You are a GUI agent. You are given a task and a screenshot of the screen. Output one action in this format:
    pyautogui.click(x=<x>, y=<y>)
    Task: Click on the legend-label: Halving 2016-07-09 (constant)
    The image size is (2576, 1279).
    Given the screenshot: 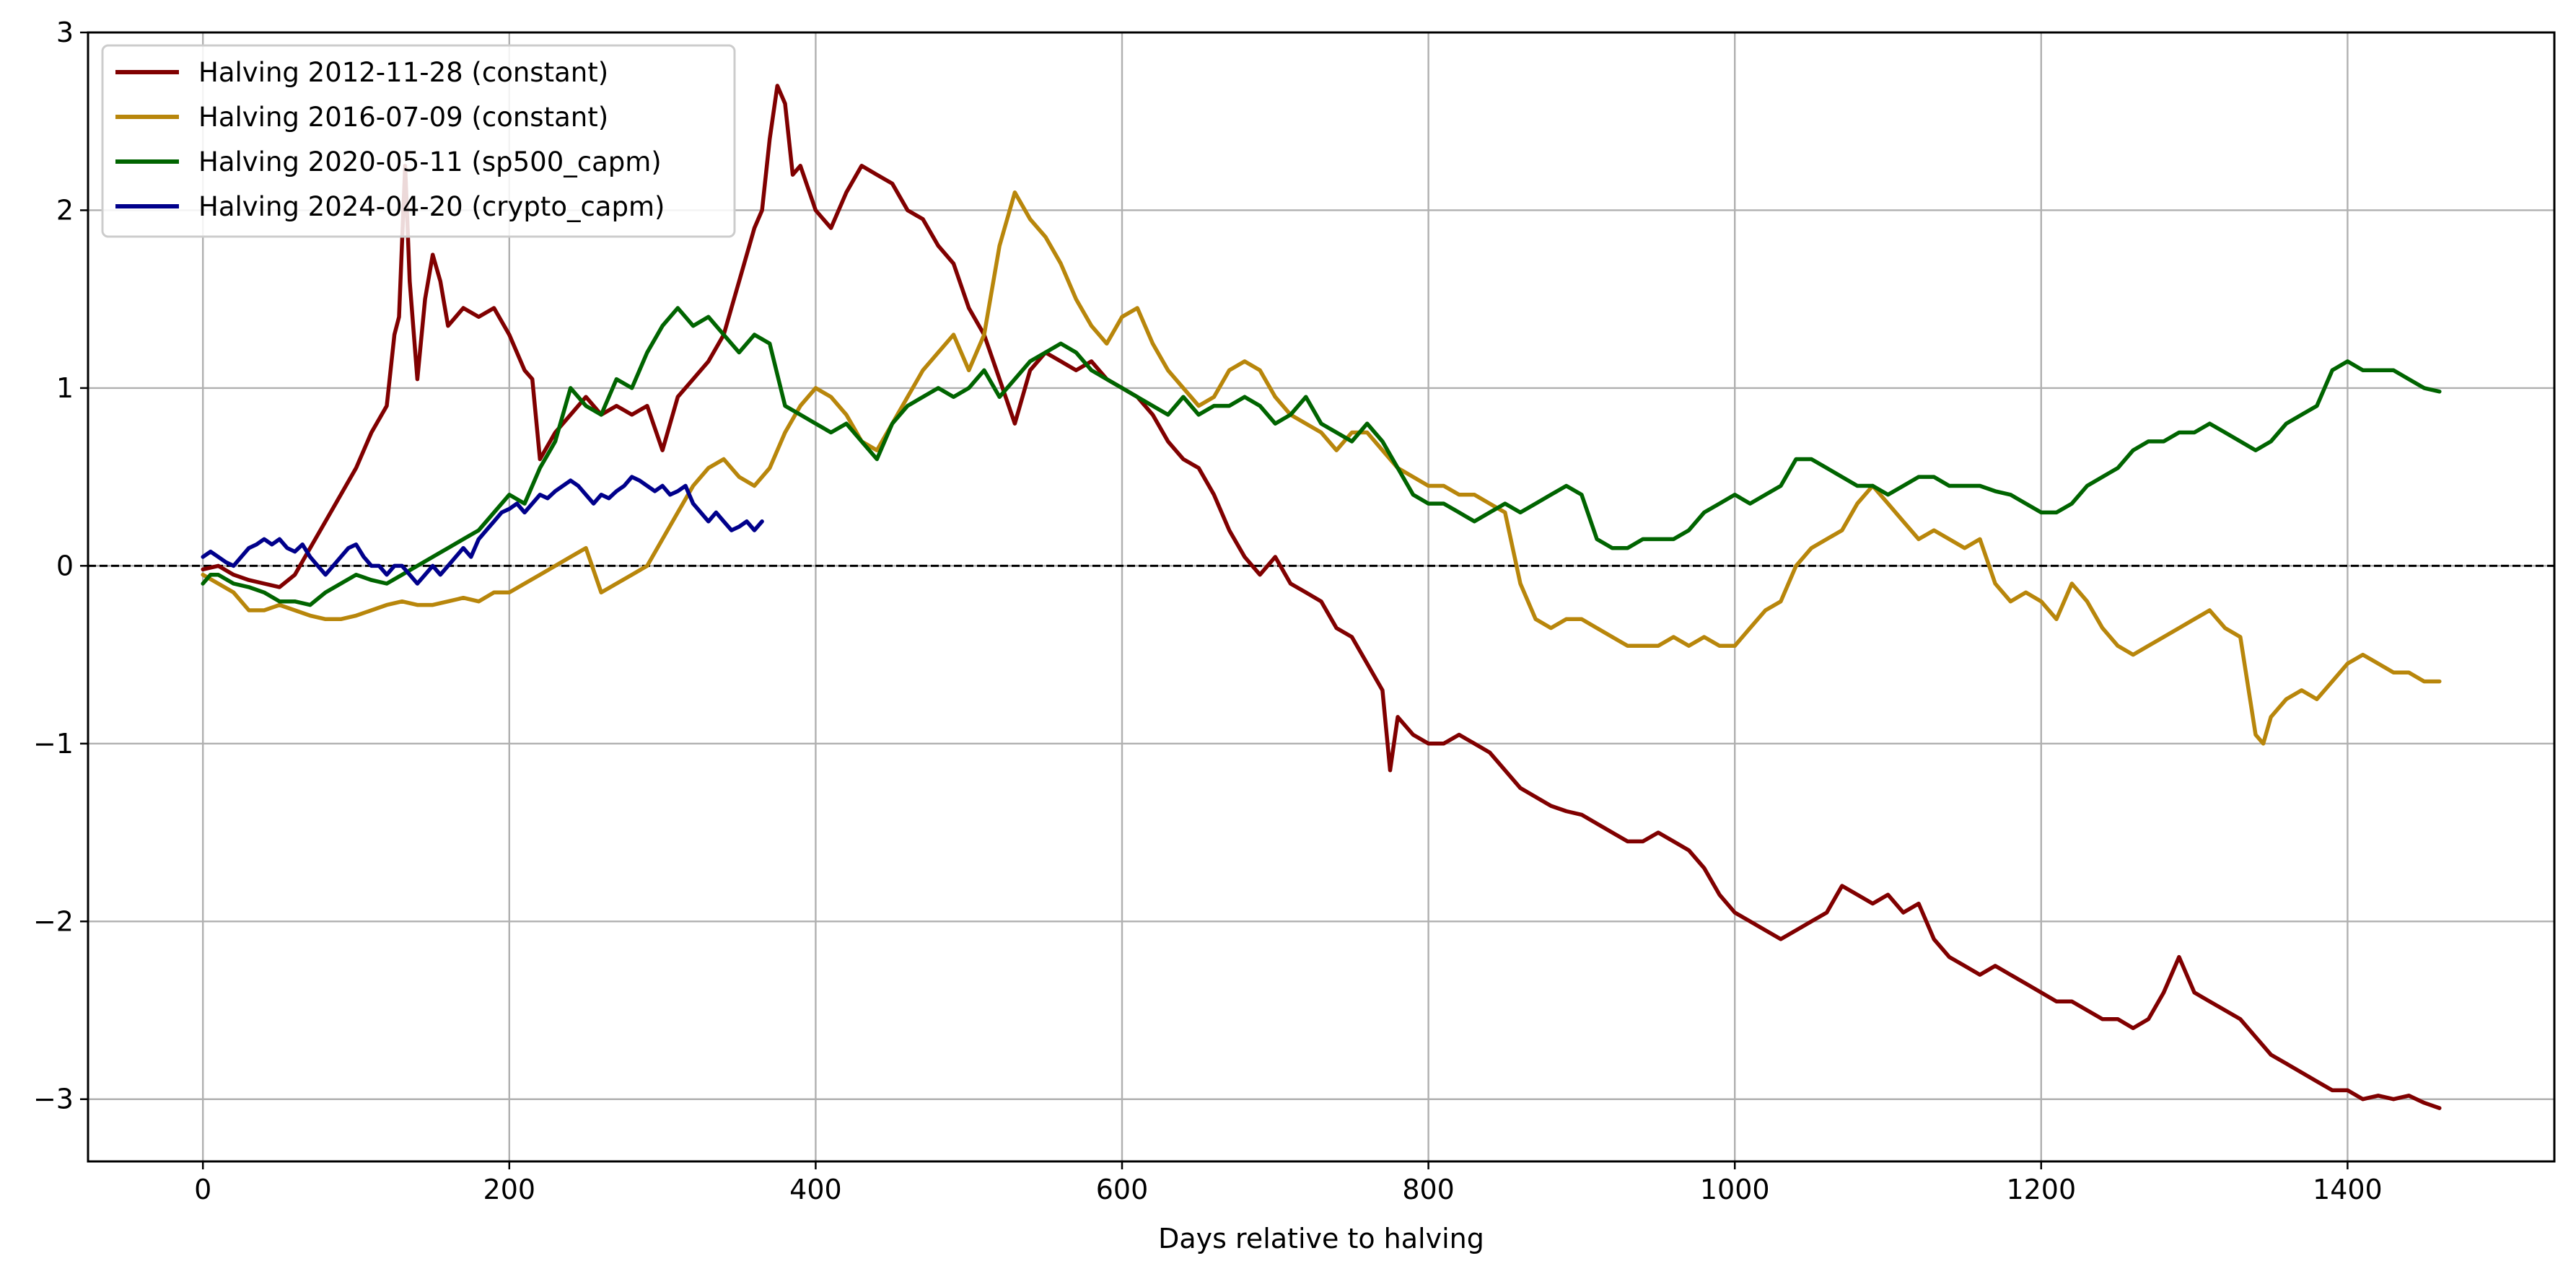 What is the action you would take?
    pyautogui.click(x=403, y=118)
    